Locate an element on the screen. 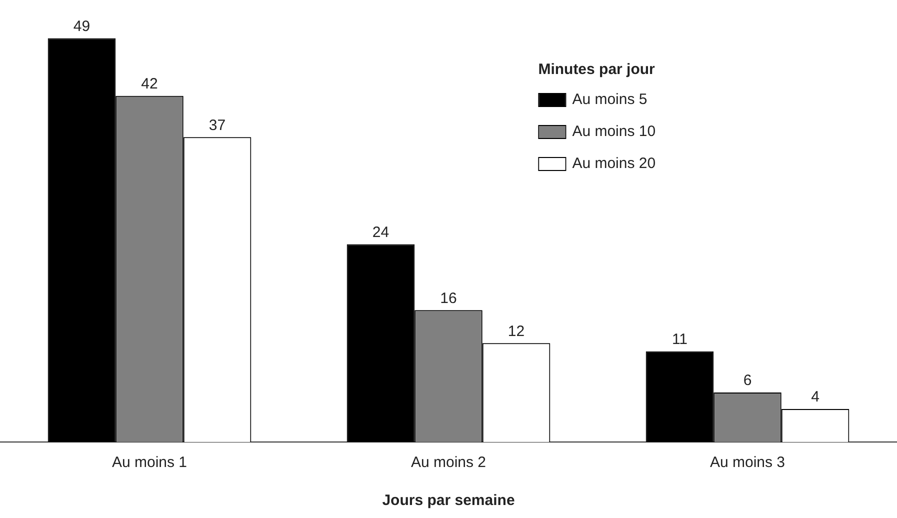 This screenshot has height=518, width=897. data-label: 42 is located at coordinates (149, 84).